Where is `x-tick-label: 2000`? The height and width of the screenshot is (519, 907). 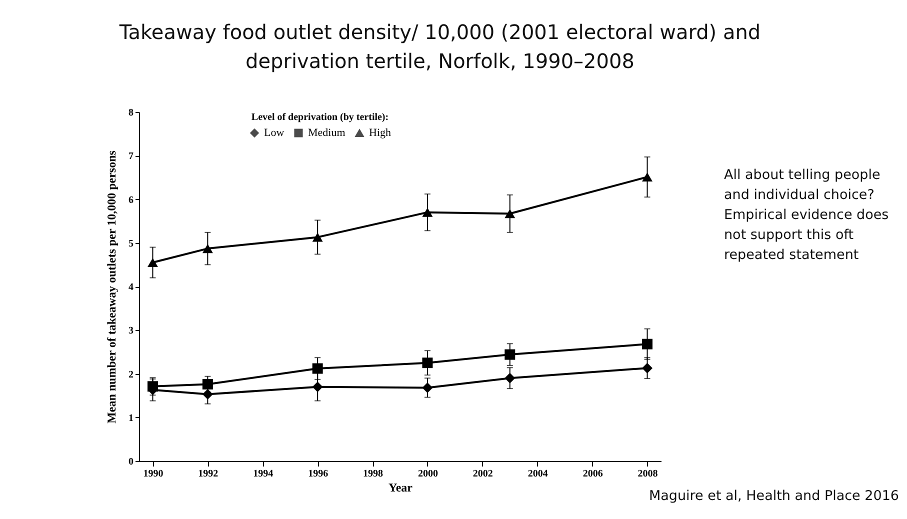 x-tick-label: 2000 is located at coordinates (428, 474).